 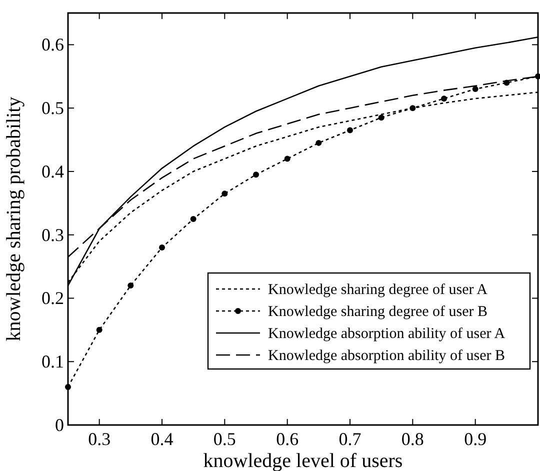 What do you see at coordinates (14, 219) in the screenshot?
I see `y-axis-title: knowledge sharing probability` at bounding box center [14, 219].